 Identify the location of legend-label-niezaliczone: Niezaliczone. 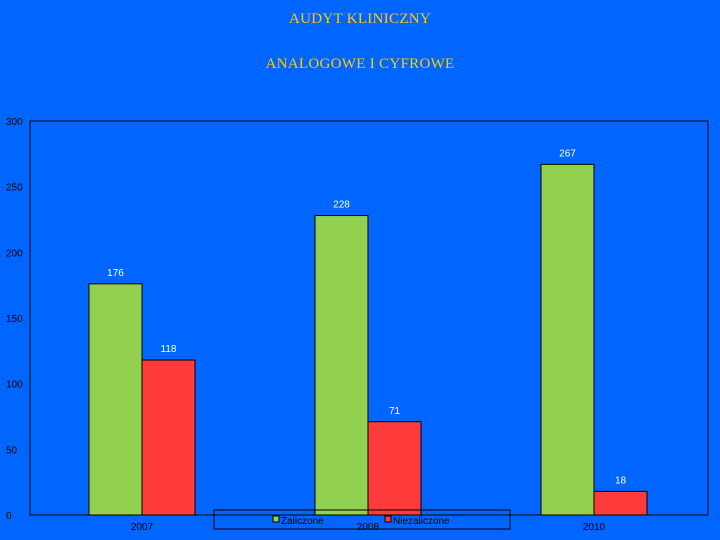
(421, 521).